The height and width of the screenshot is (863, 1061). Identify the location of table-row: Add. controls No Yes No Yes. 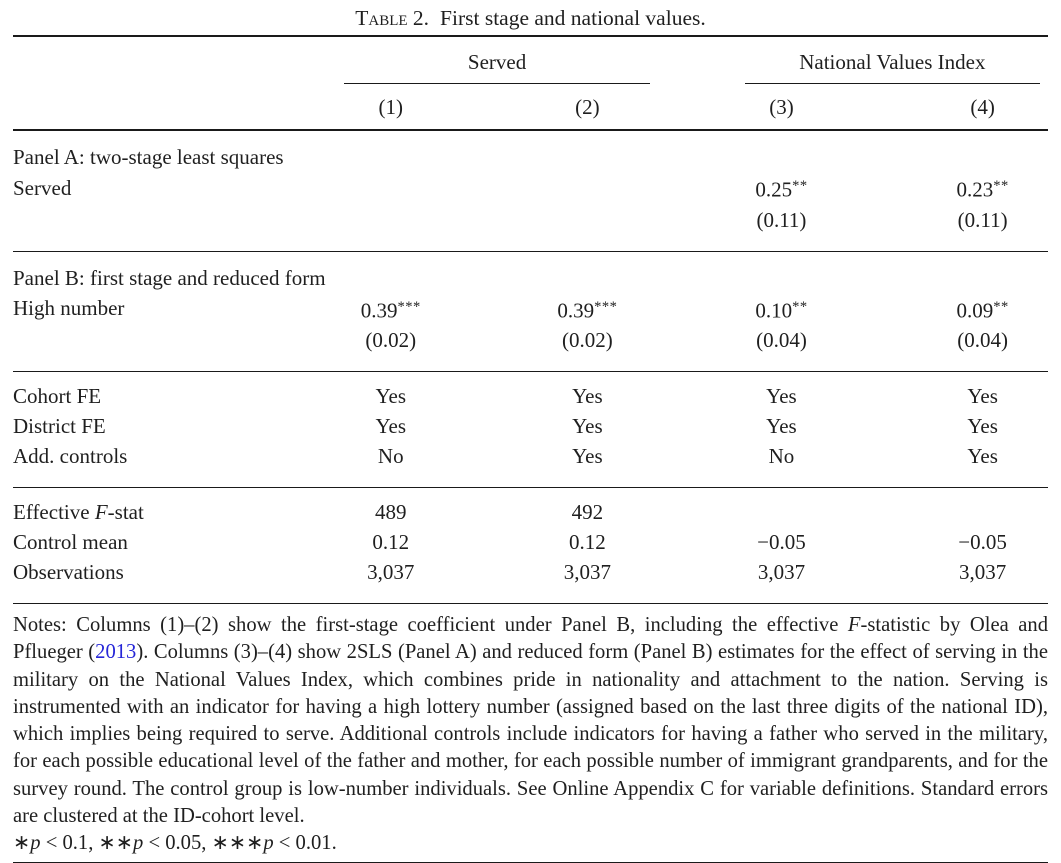
(530, 464).